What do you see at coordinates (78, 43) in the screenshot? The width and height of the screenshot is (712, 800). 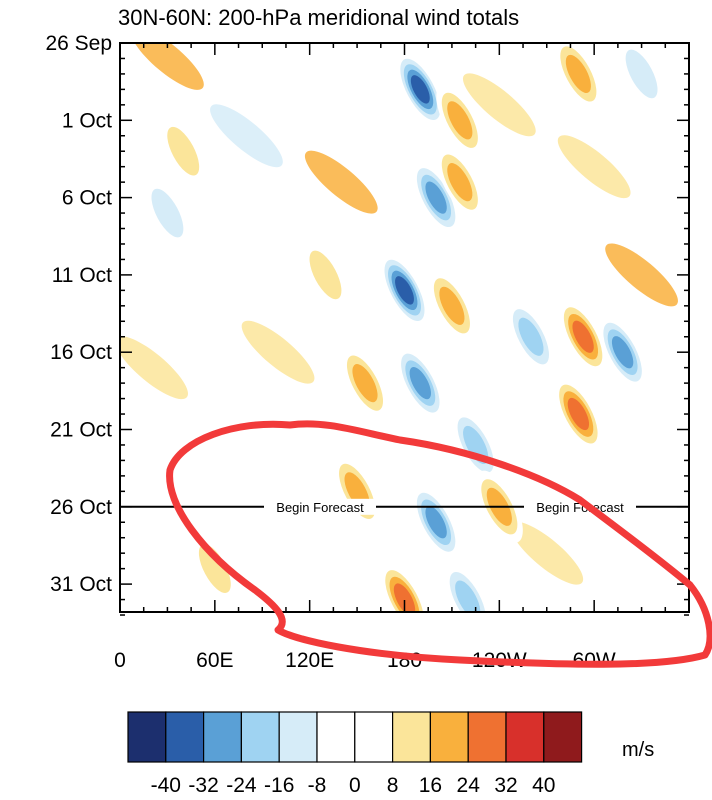 I see `y-tick-label: 26 Sep` at bounding box center [78, 43].